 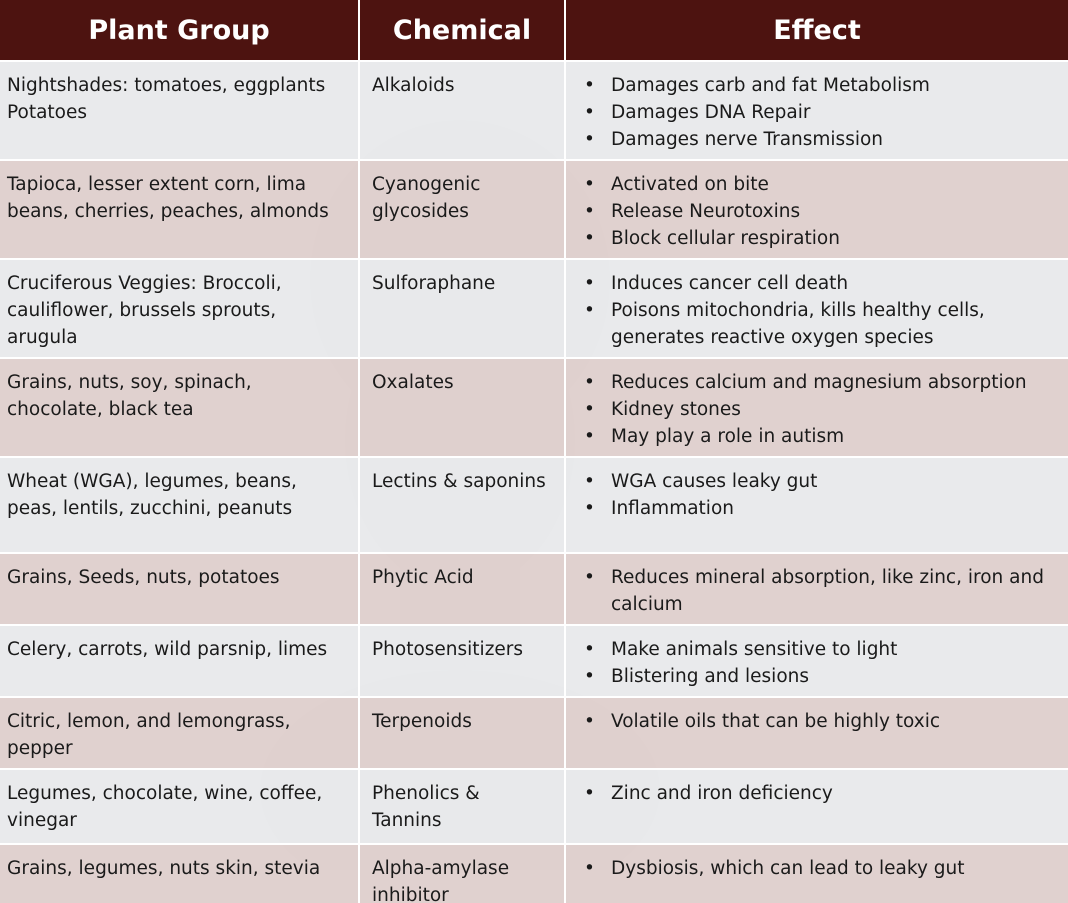 I want to click on plant-group-text: Cruciferous Veggies: Broccoli,, so click(x=144, y=283).